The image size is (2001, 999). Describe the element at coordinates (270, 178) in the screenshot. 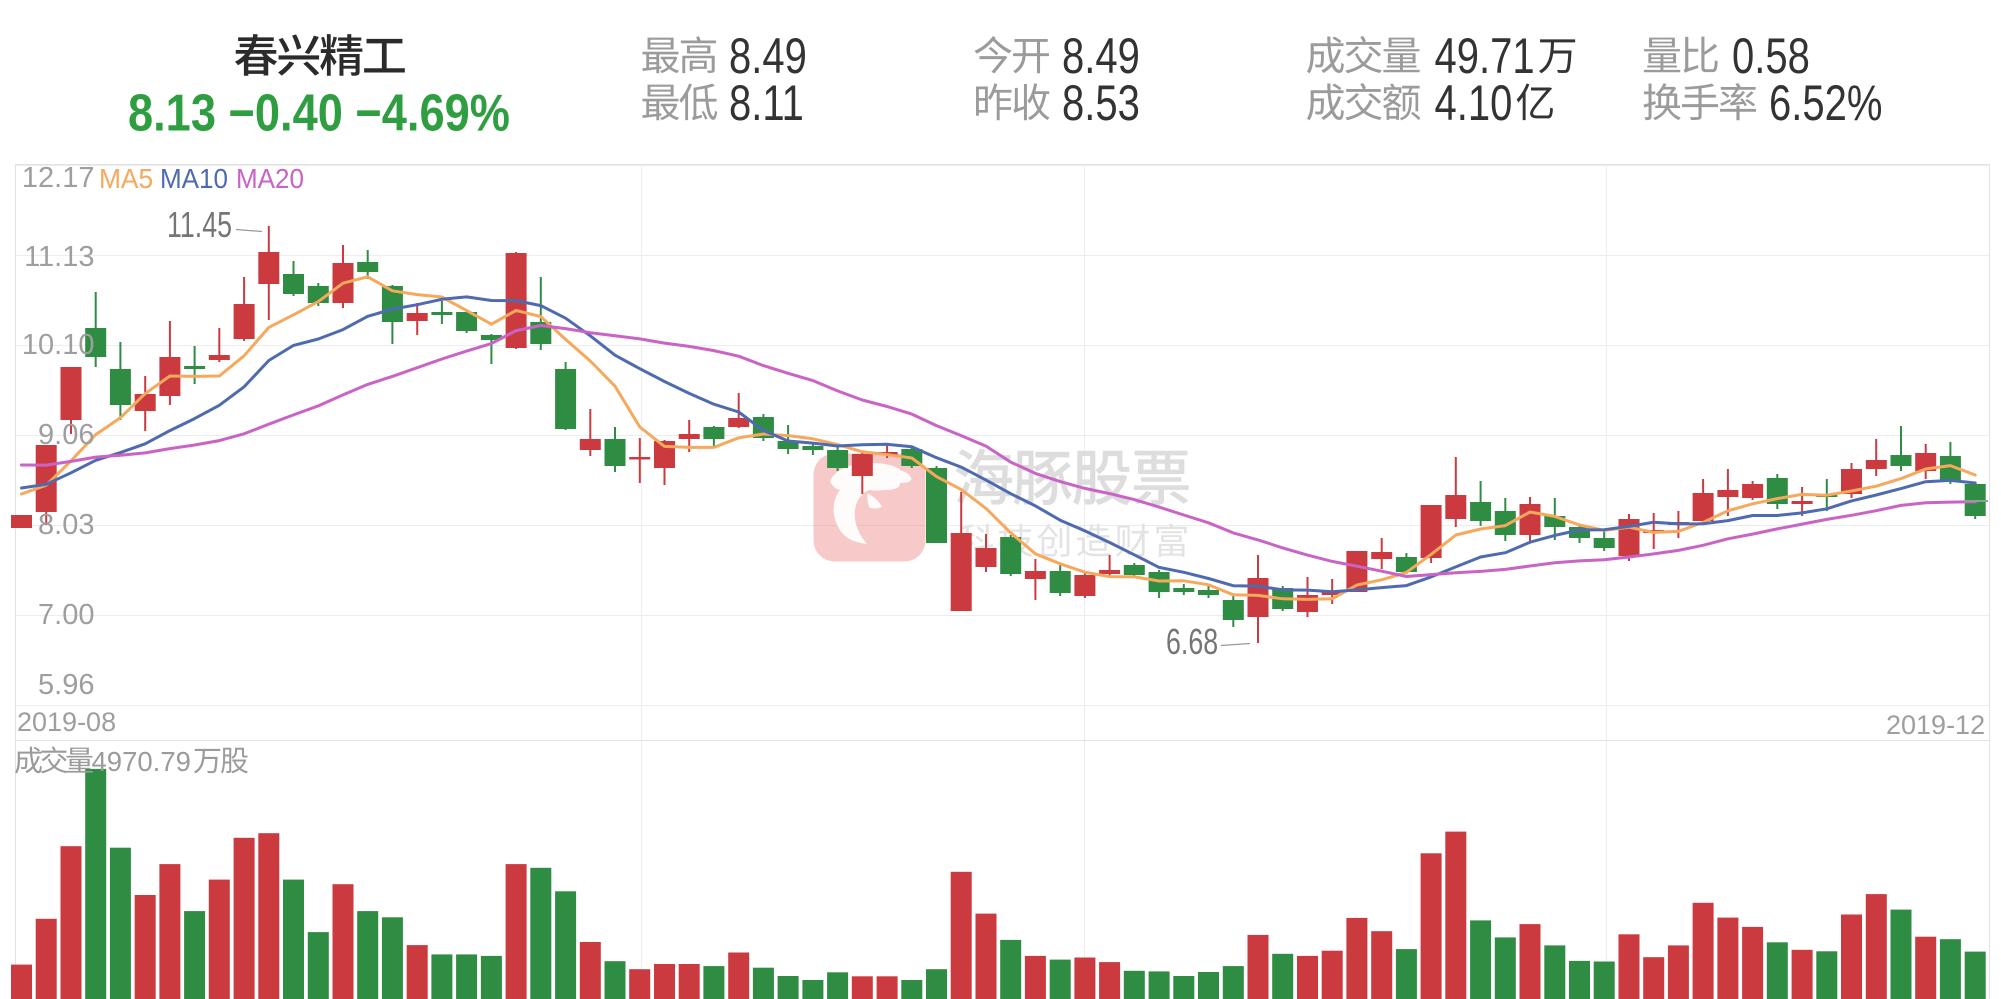

I see `svg-text: MA20` at that location.